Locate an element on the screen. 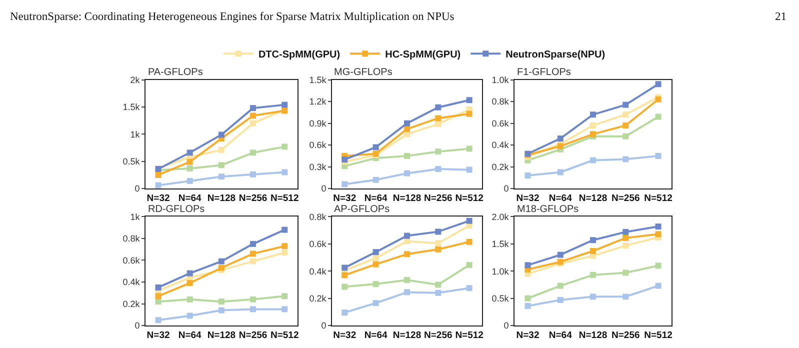 The height and width of the screenshot is (348, 799). y-tick-label: 0.9k is located at coordinates (318, 123).